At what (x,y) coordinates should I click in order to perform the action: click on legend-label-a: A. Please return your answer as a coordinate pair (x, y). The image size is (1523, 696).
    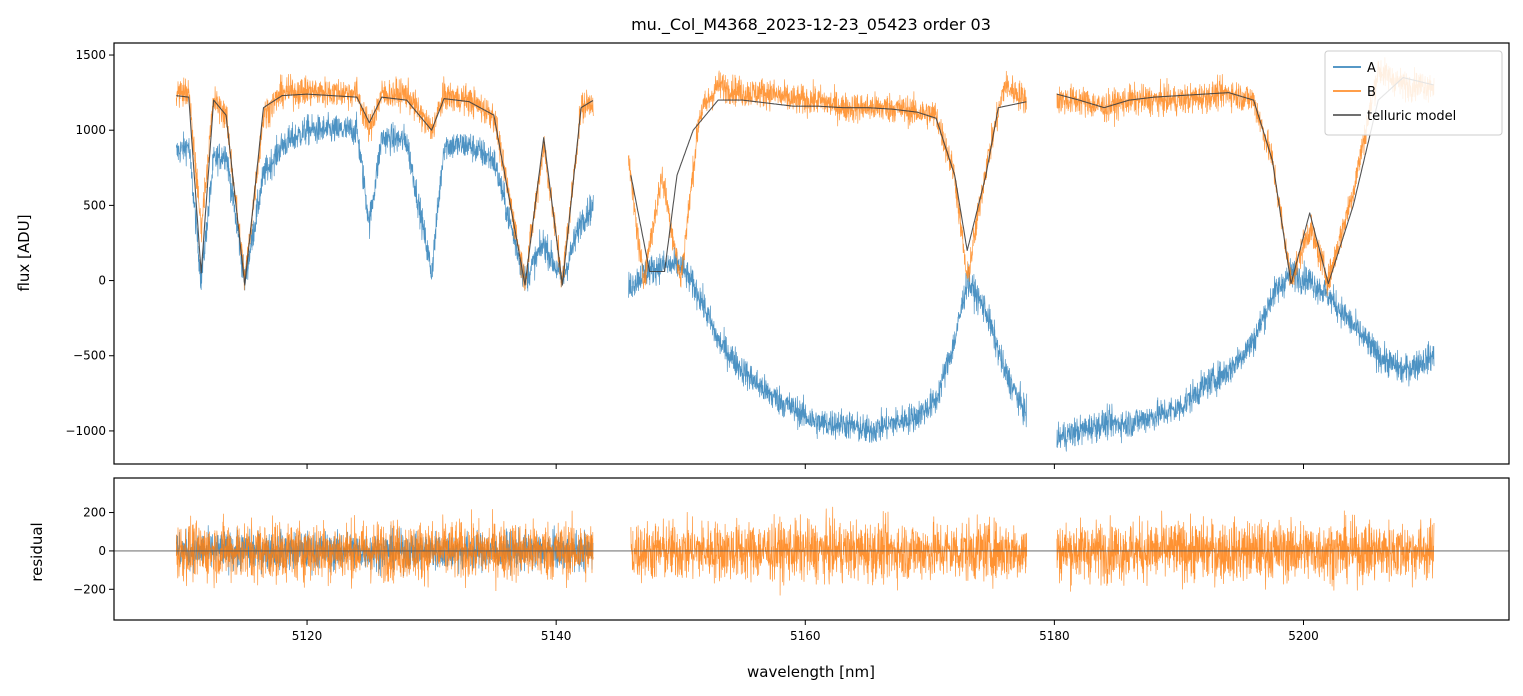
    Looking at the image, I should click on (1371, 68).